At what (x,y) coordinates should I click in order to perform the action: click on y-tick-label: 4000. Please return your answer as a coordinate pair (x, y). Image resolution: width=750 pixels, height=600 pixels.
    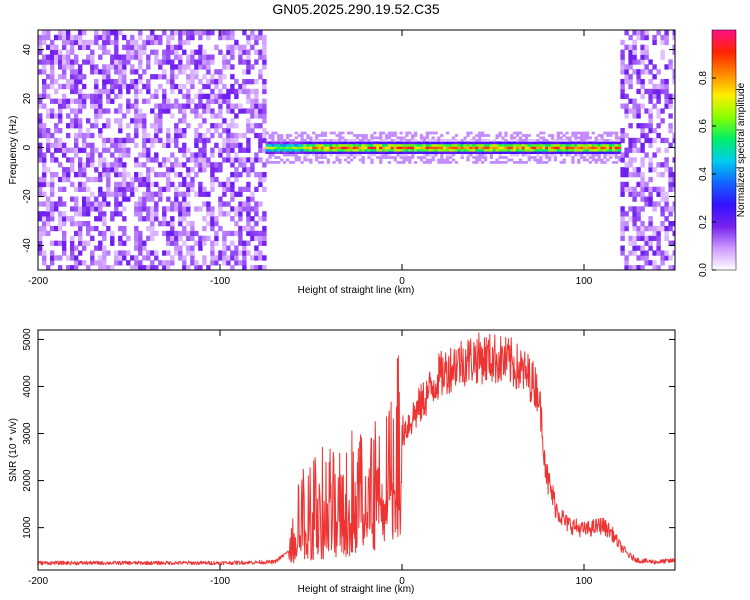
    Looking at the image, I should click on (27, 386).